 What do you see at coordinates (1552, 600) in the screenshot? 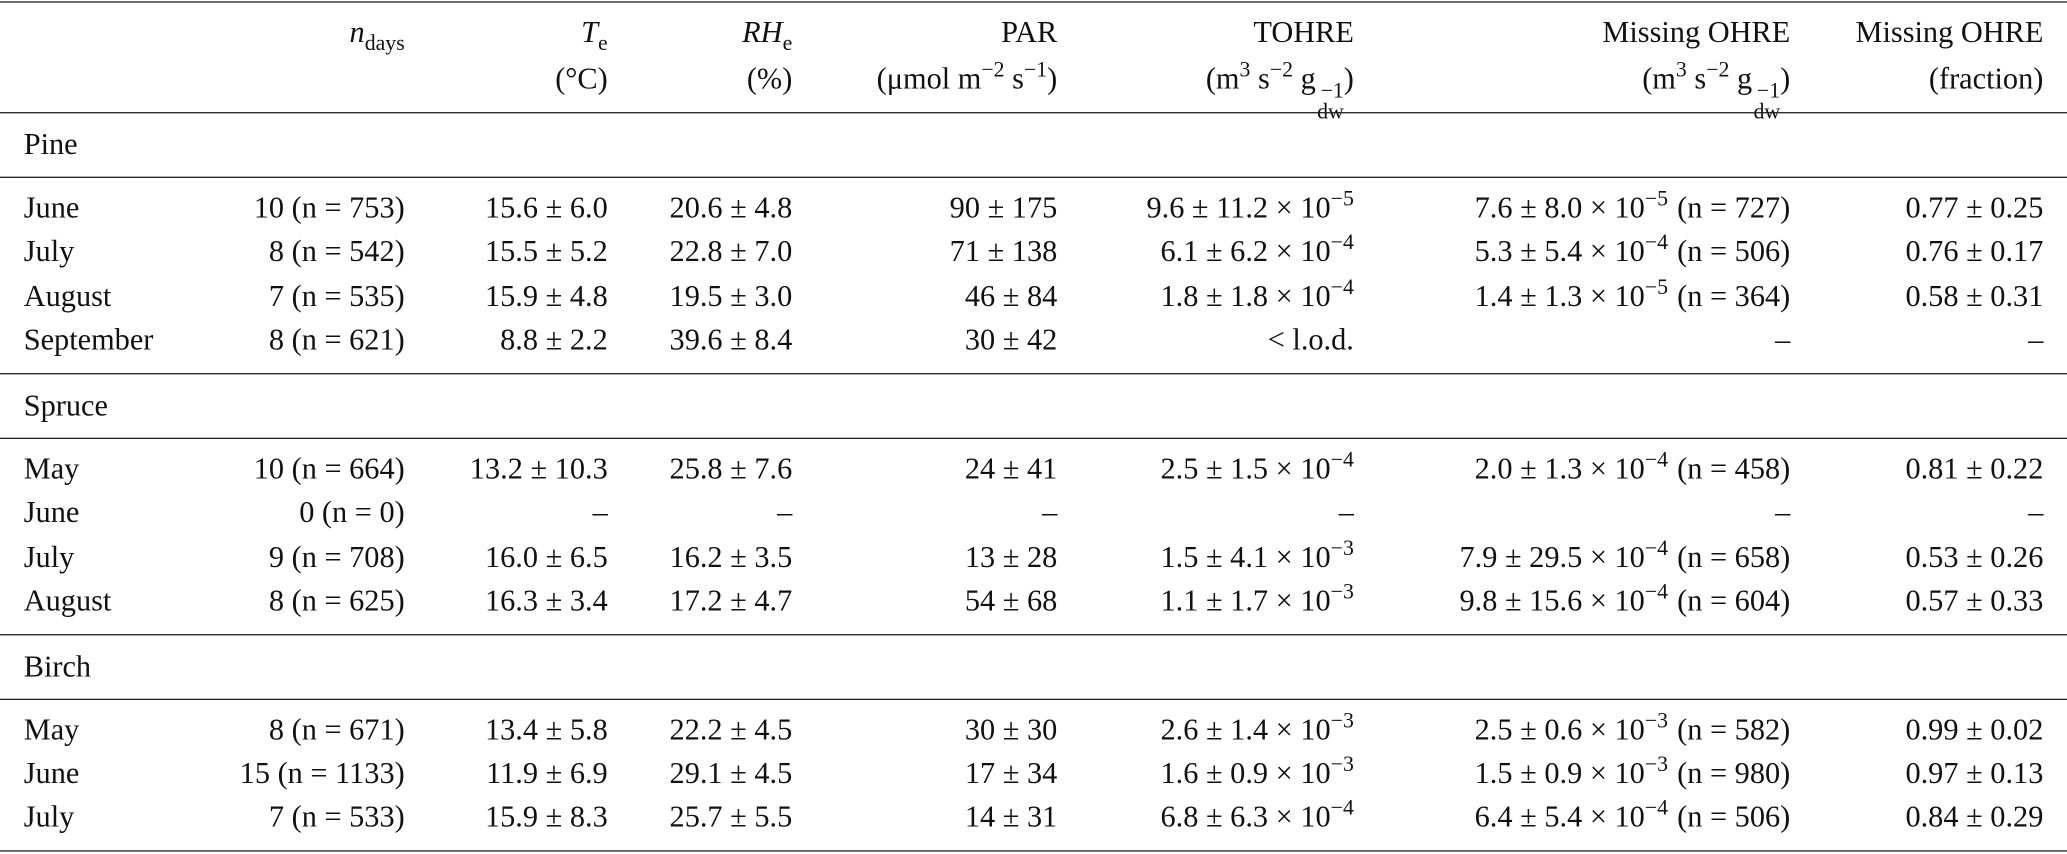
I see `cell-value: 9.8 ± 15.6 × 10` at bounding box center [1552, 600].